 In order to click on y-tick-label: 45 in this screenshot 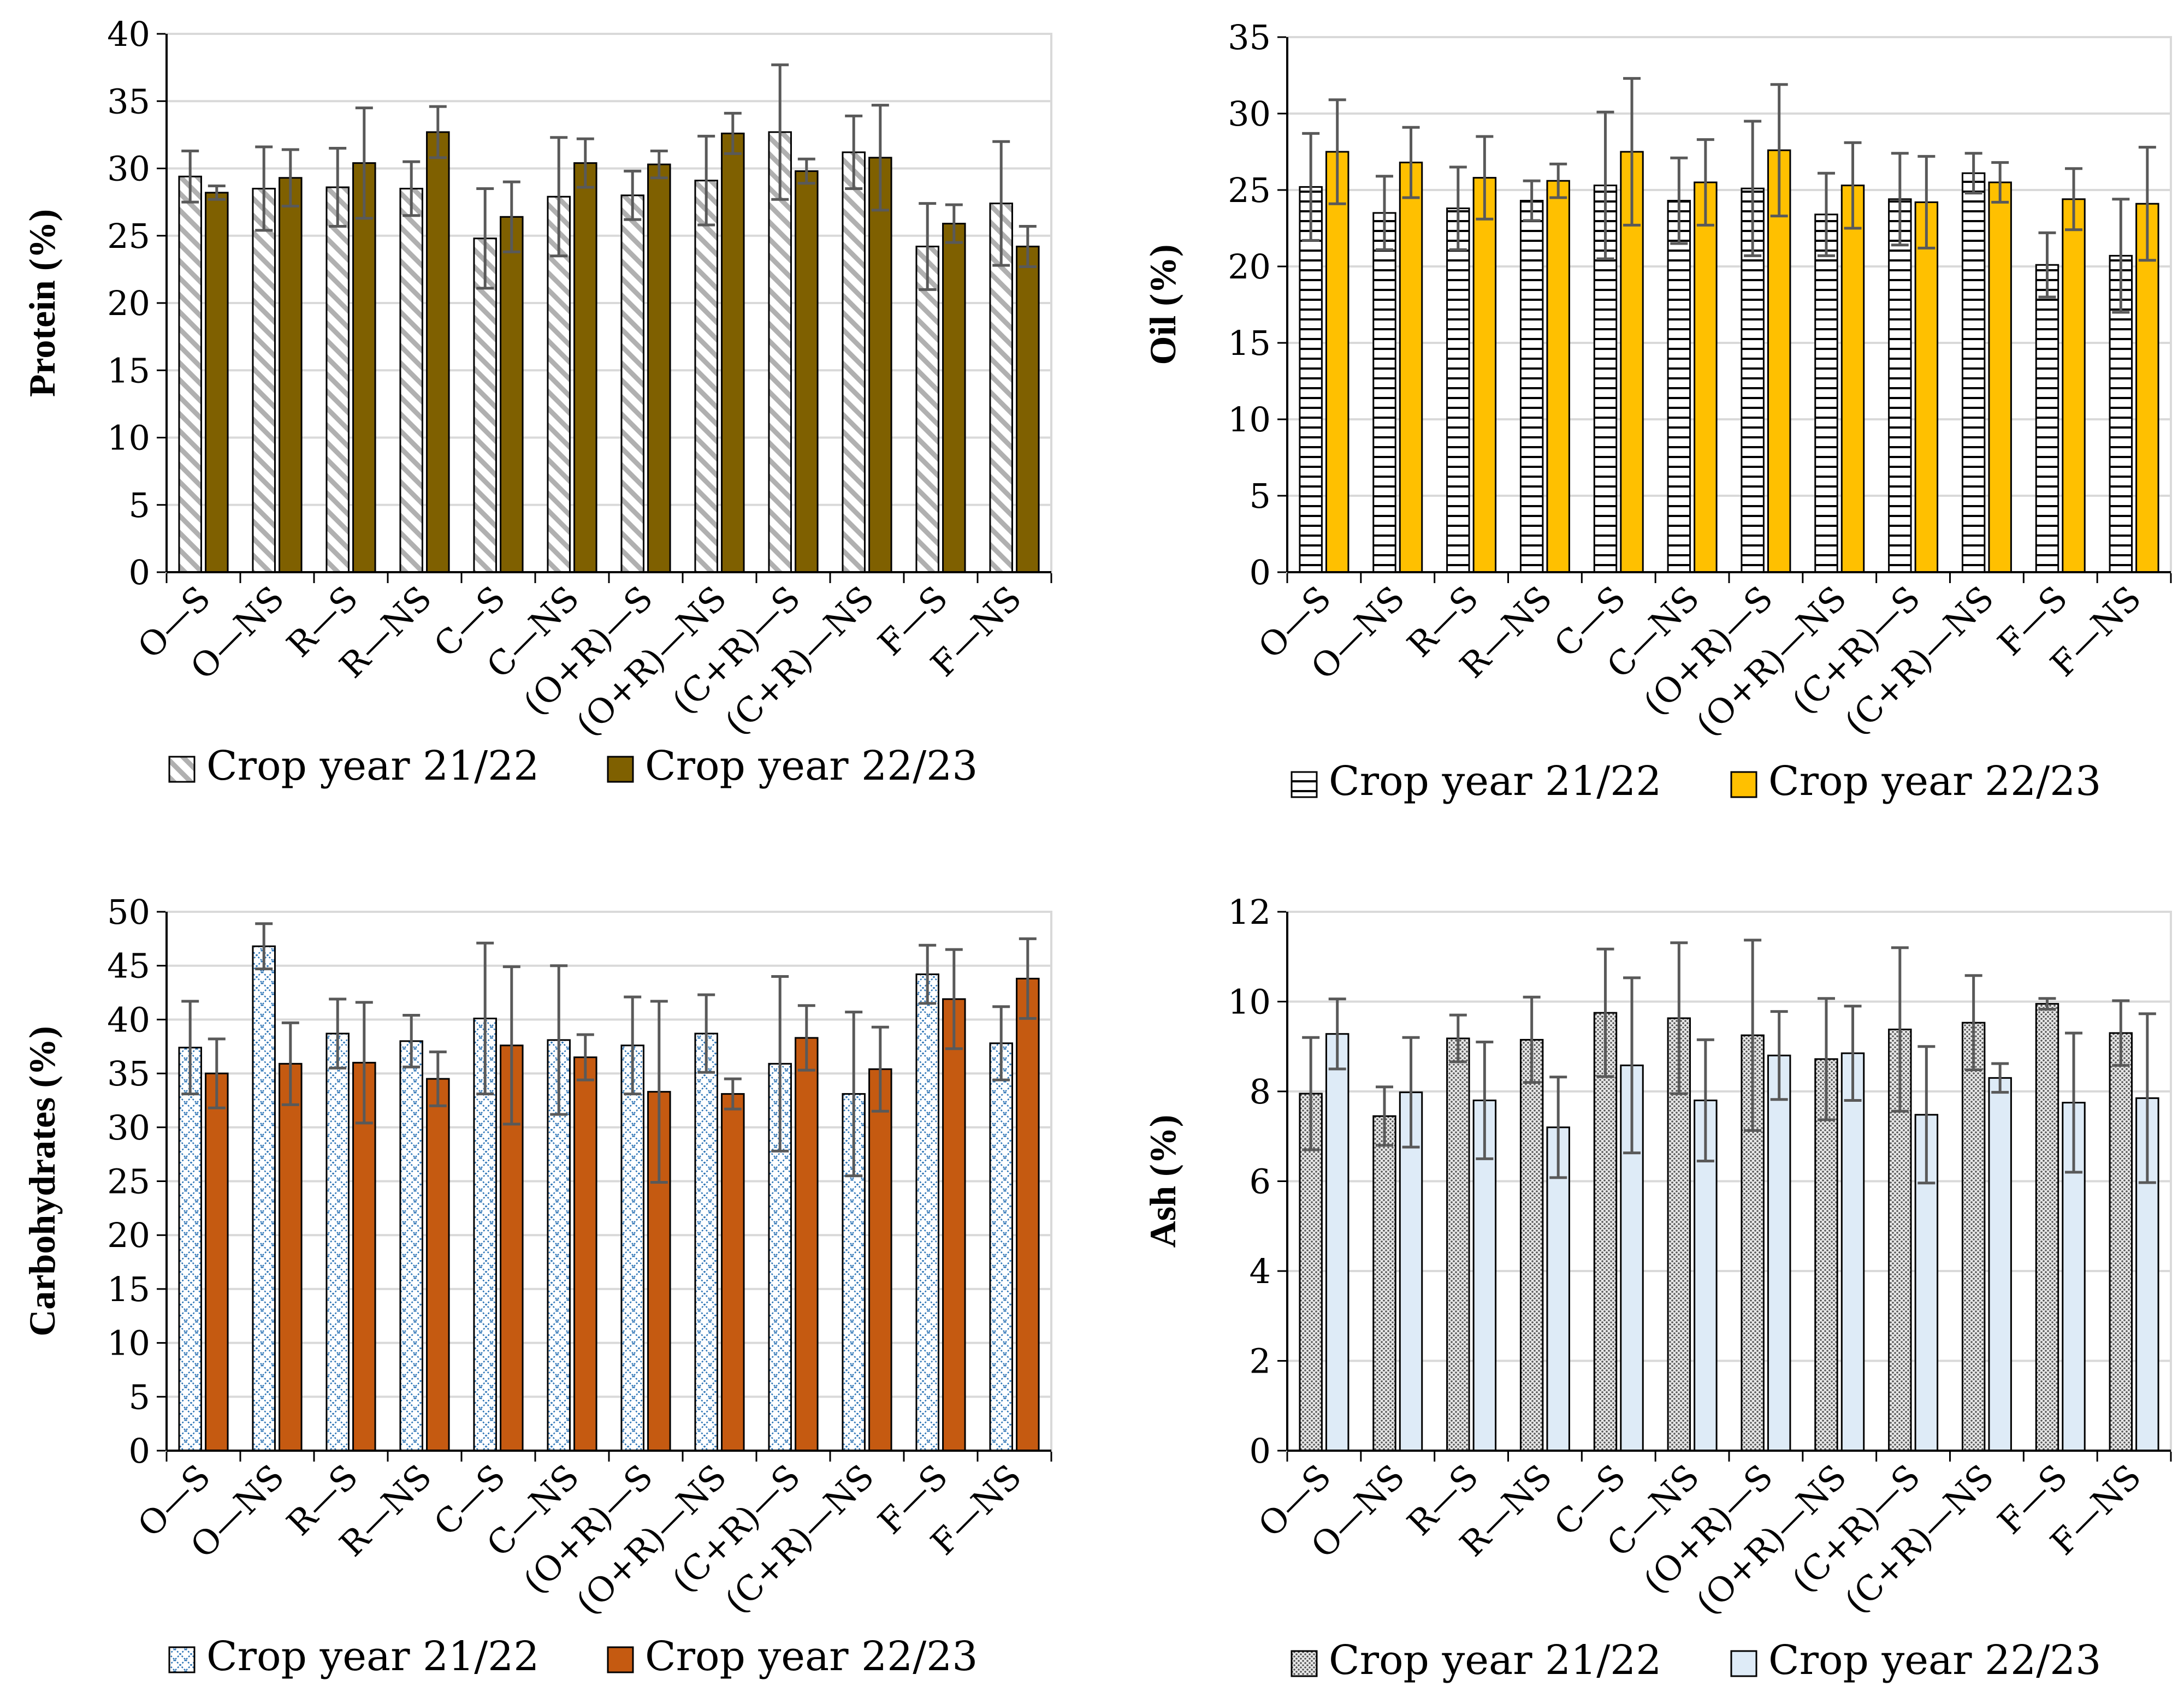, I will do `click(128, 966)`.